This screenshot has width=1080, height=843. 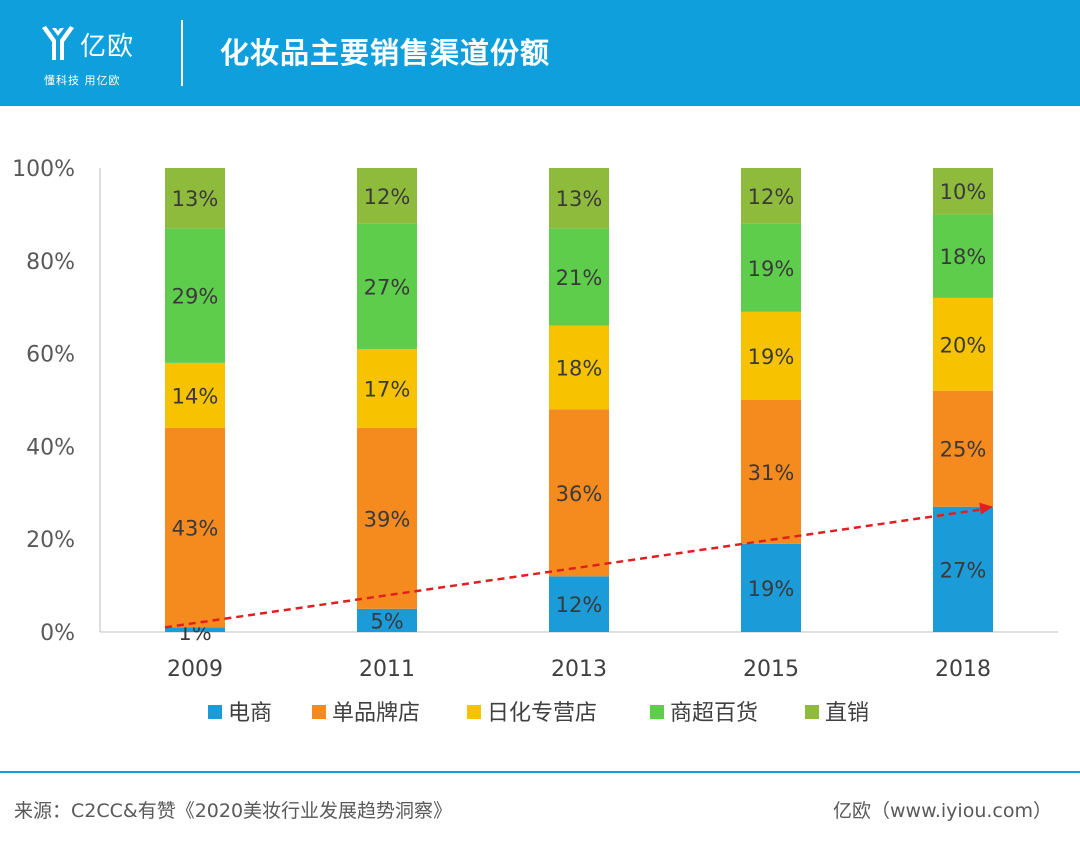 I want to click on data-label: 36%, so click(x=579, y=494).